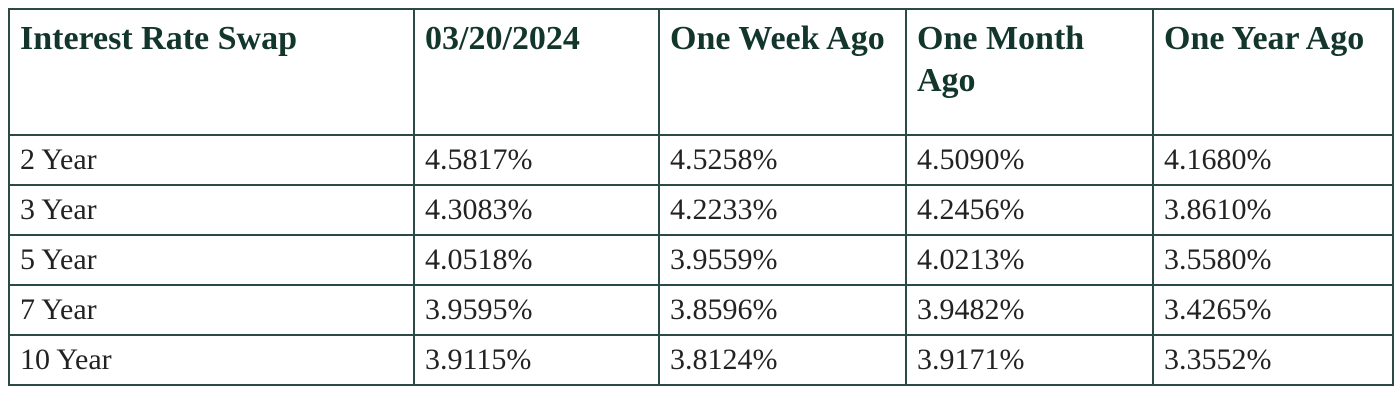 This screenshot has height=400, width=1400. Describe the element at coordinates (782, 210) in the screenshot. I see `rate-cell: 4.2233%` at that location.